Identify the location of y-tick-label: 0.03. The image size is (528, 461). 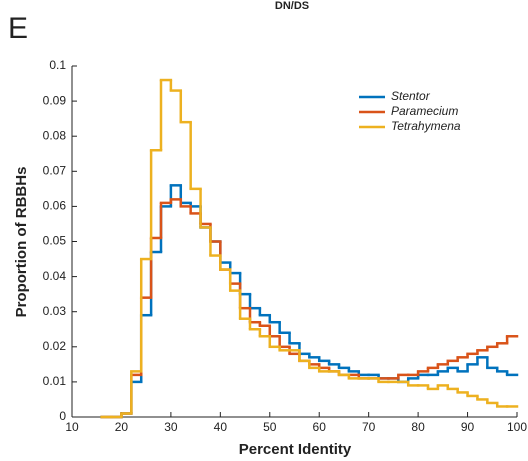
(55, 311).